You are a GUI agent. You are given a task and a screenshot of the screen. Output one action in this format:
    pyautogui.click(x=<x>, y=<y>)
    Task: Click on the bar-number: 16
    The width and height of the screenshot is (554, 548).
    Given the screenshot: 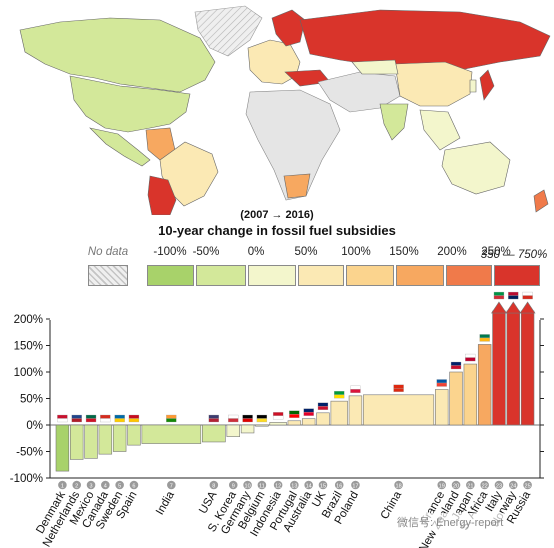 What is the action you would take?
    pyautogui.click(x=339, y=487)
    